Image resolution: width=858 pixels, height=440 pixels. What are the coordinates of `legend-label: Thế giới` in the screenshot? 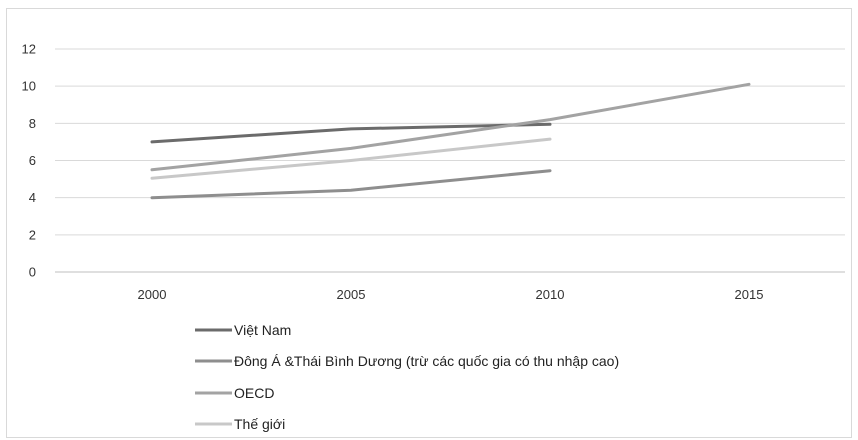 It's located at (259, 424).